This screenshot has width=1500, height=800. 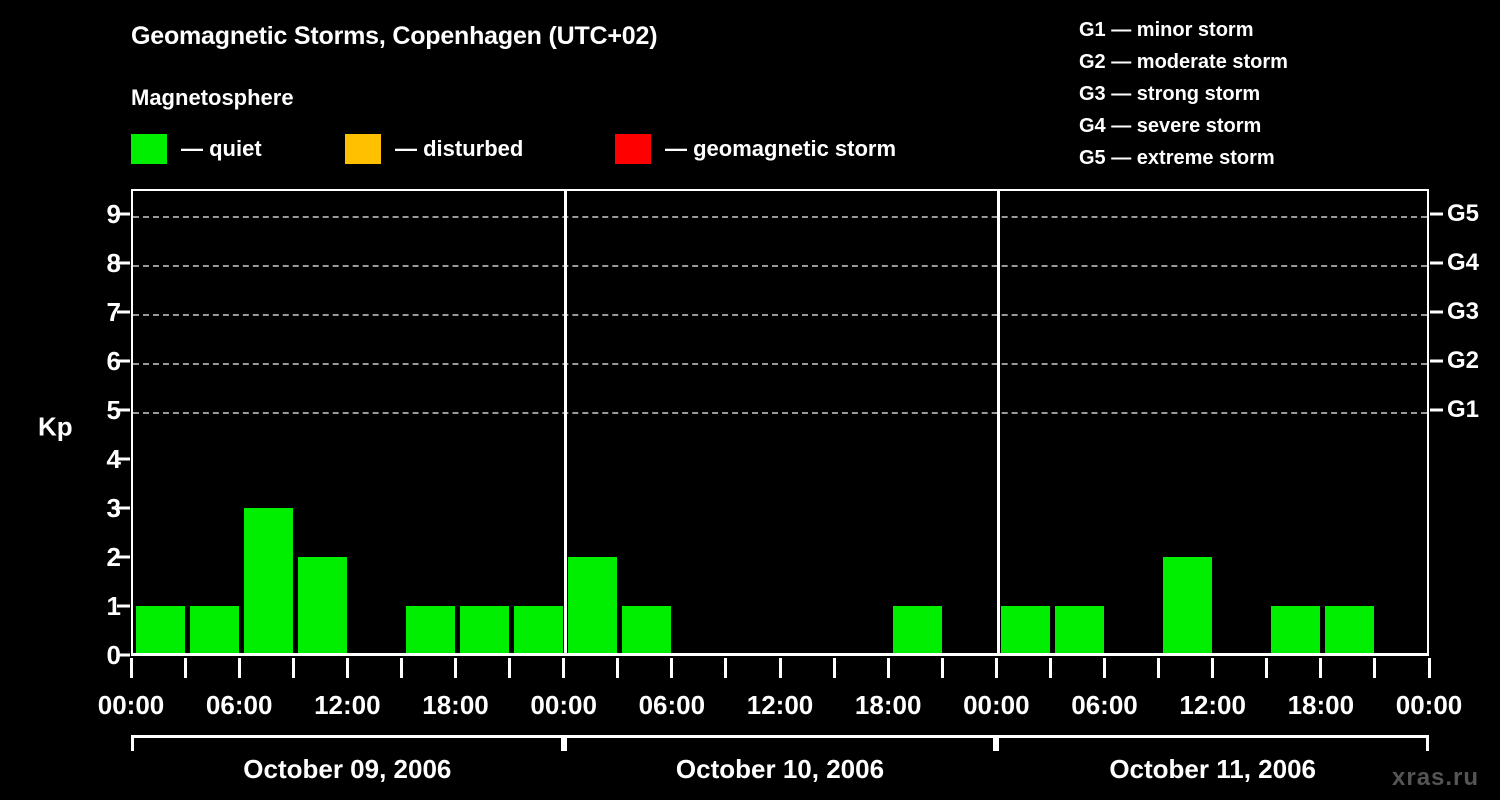 I want to click on page-title: Geomagnetic Storms, Copenhagen (UTC+02), so click(x=394, y=36).